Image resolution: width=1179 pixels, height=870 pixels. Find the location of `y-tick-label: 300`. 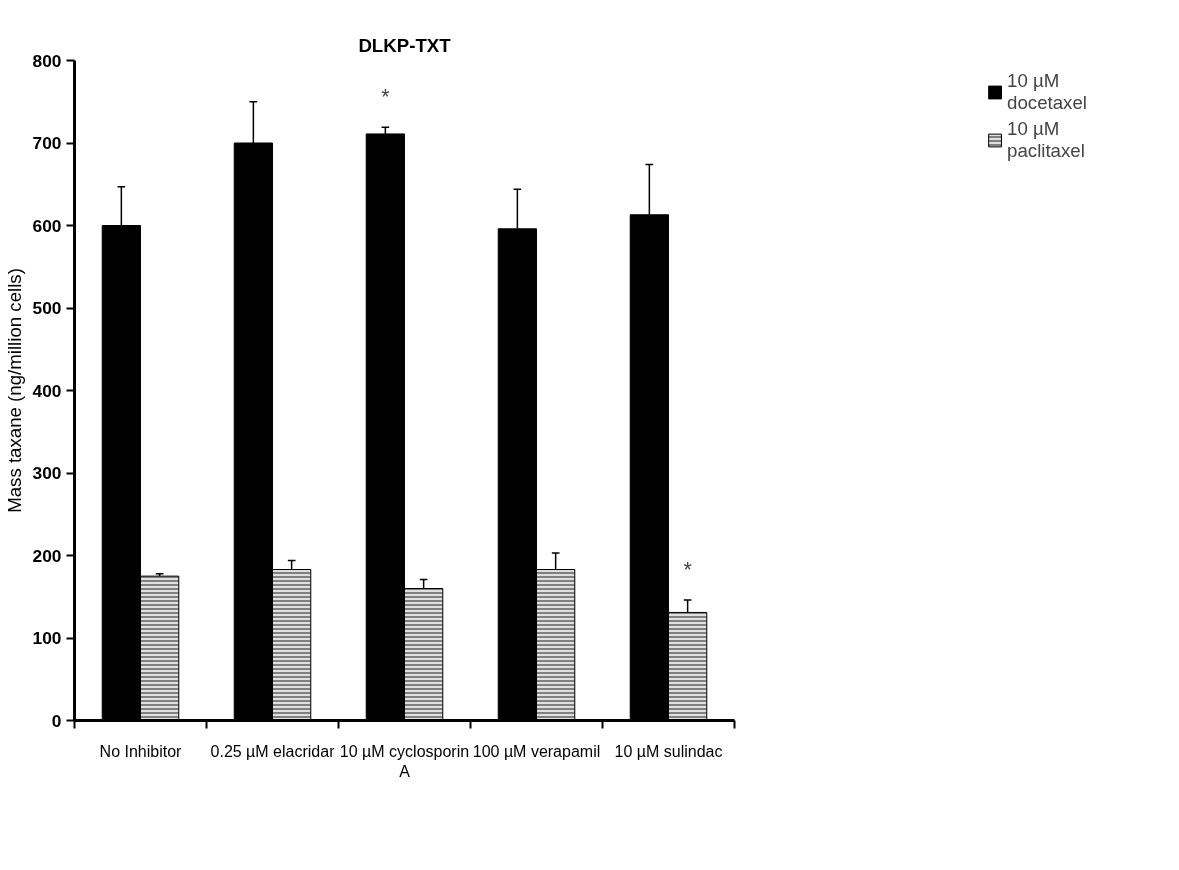

y-tick-label: 300 is located at coordinates (47, 473).